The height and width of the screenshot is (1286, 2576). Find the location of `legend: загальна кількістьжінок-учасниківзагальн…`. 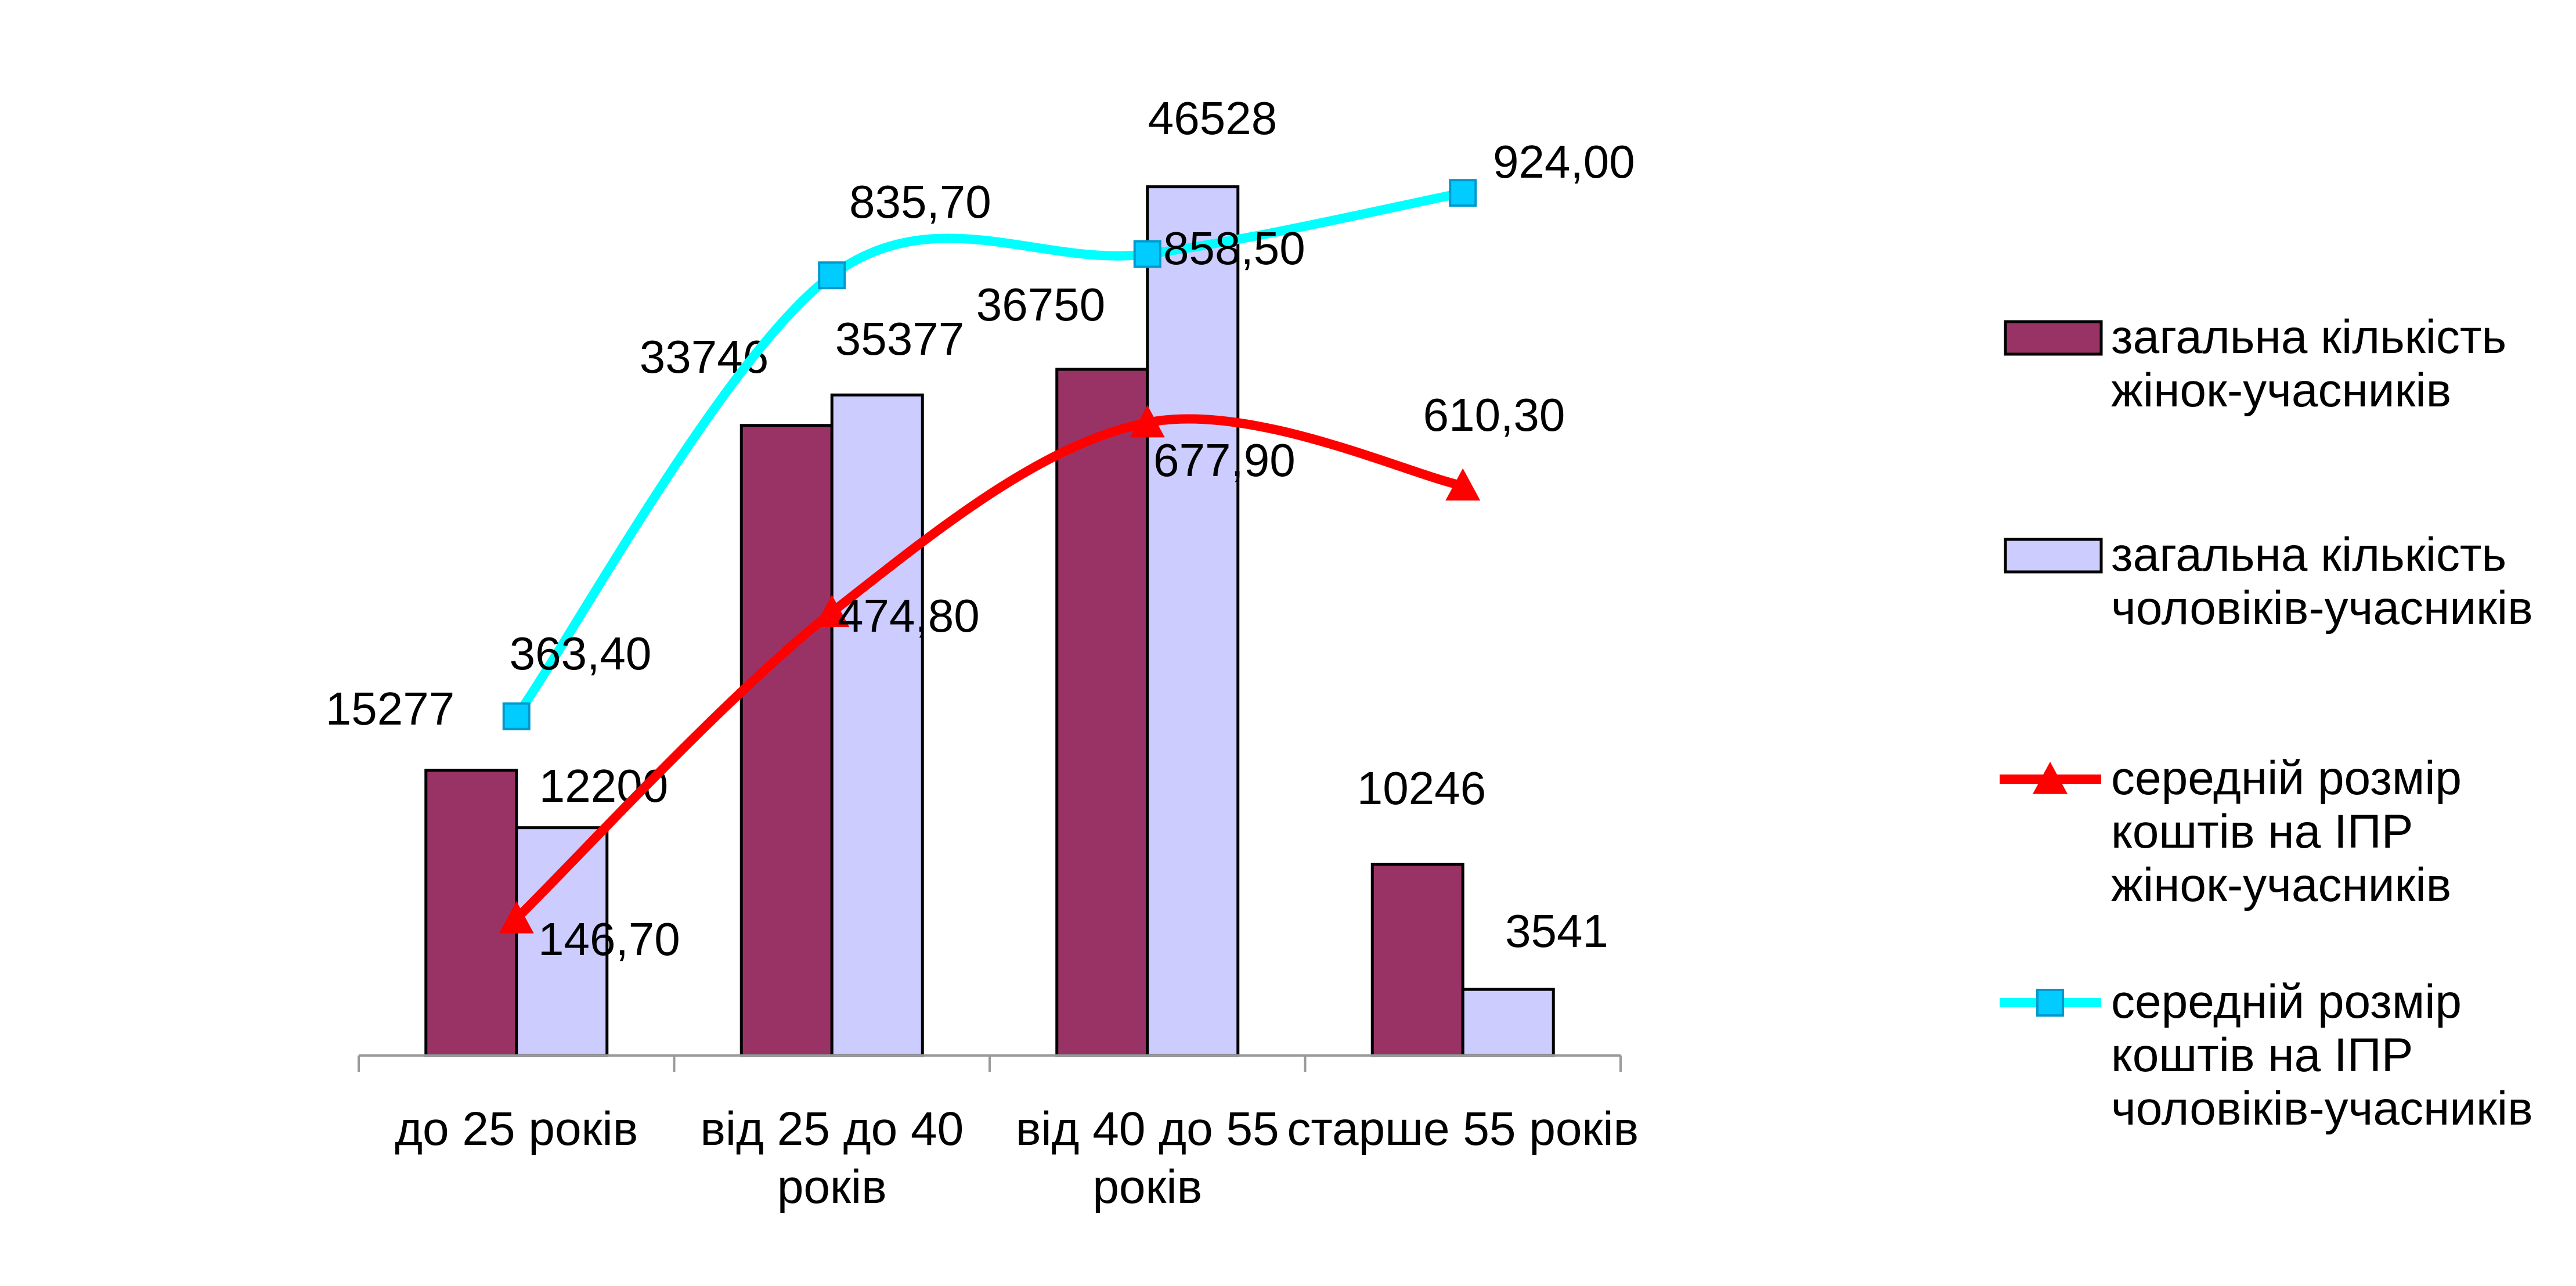

legend: загальна кількістьжінок-учасниківзагальн… is located at coordinates (2266, 723).